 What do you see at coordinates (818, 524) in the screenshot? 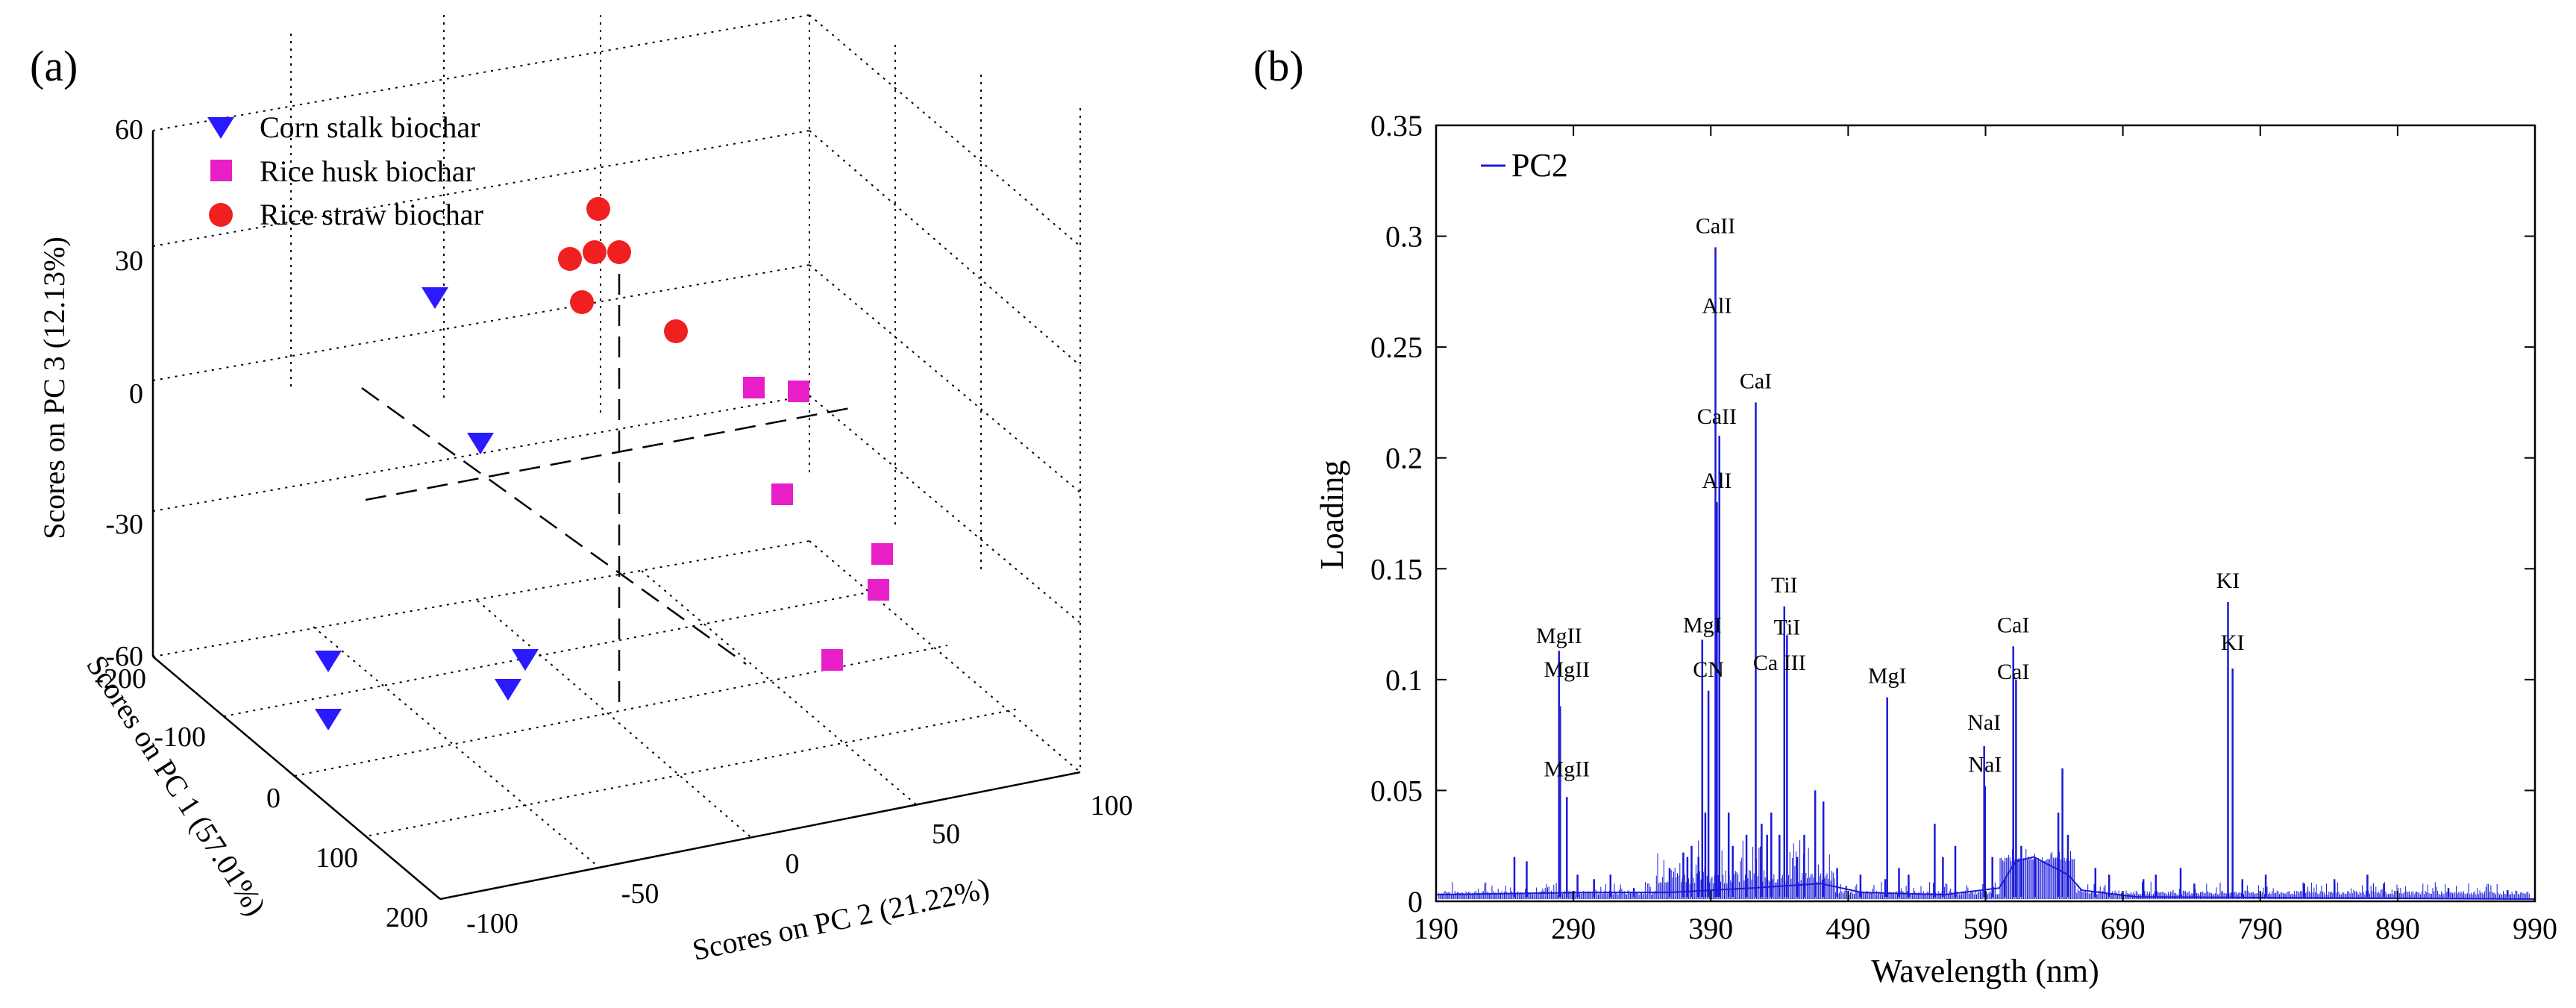
I see `series-rice-husk` at bounding box center [818, 524].